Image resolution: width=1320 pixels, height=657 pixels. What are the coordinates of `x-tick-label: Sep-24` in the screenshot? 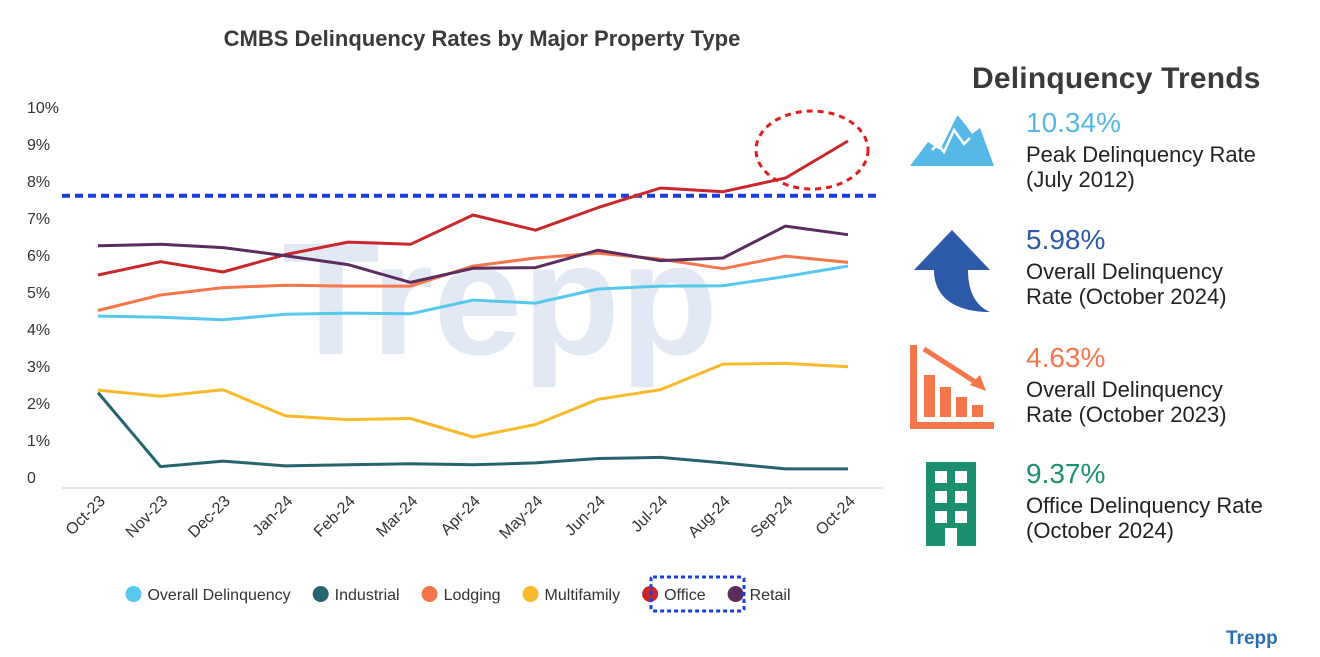 It's located at (772, 517).